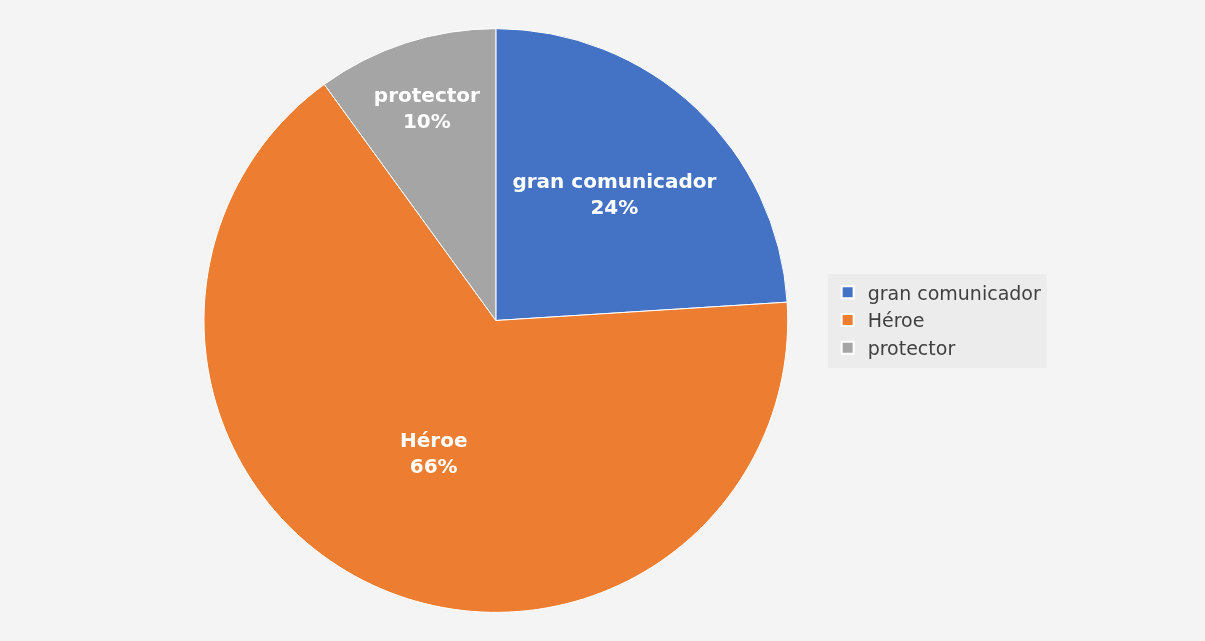 Image resolution: width=1205 pixels, height=641 pixels. Describe the element at coordinates (614, 181) in the screenshot. I see `slice-label: gran comunicador` at that location.